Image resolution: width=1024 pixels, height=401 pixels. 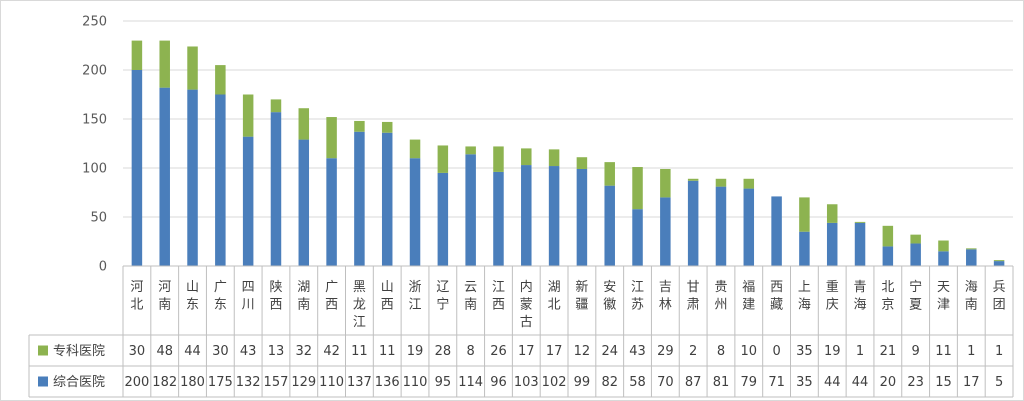 I want to click on data-table-value: 28, so click(x=443, y=351).